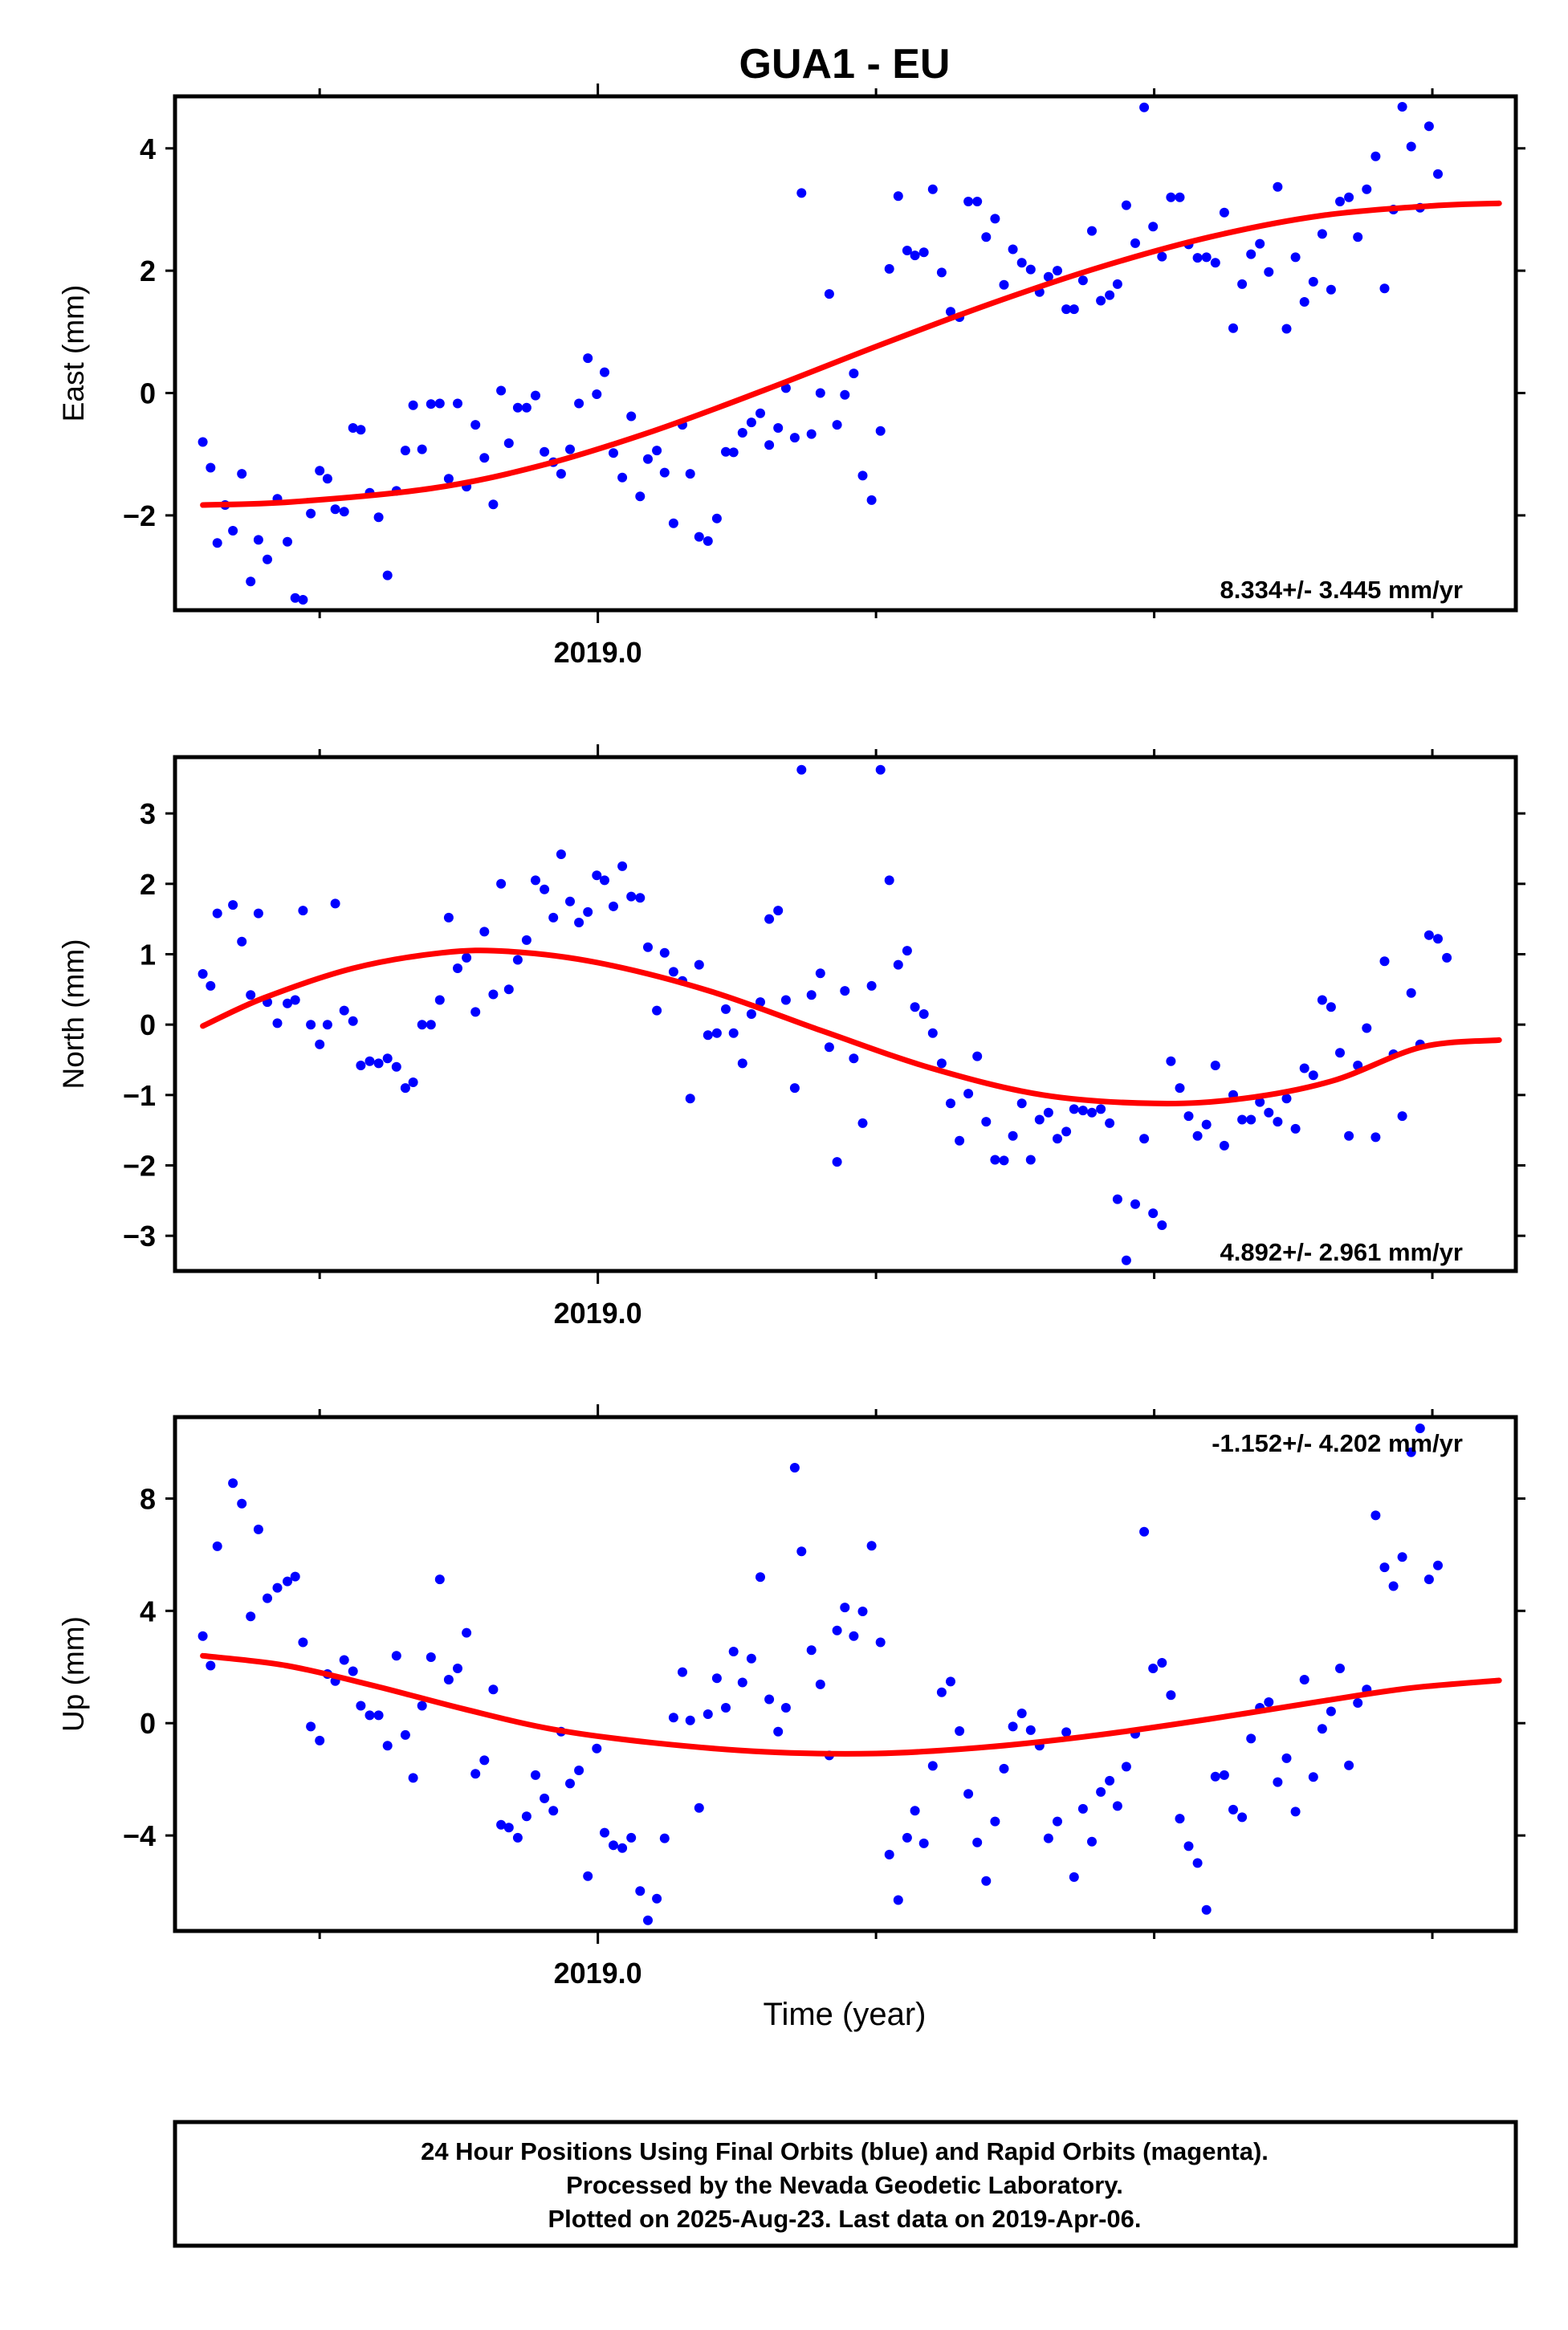 Image resolution: width=1568 pixels, height=2330 pixels. I want to click on north-y-tick-label-1: −2, so click(139, 1165).